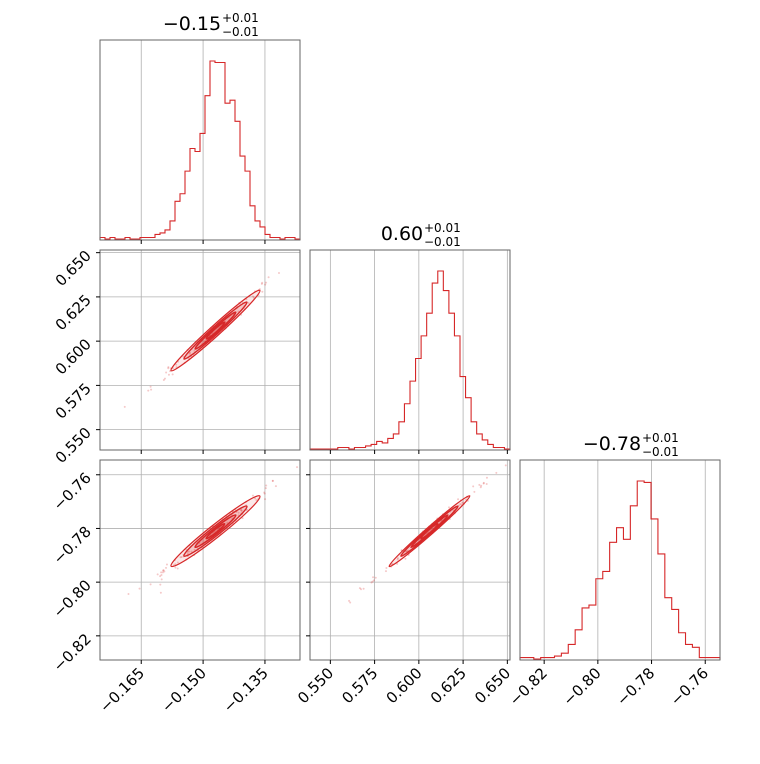 This screenshot has height=764, width=760. Describe the element at coordinates (73, 400) in the screenshot. I see `y-tick-label: 0.575` at that location.